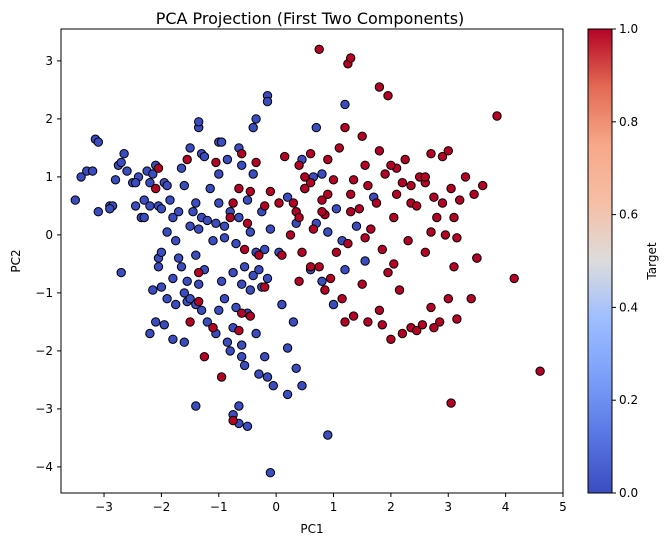  What do you see at coordinates (506, 507) in the screenshot?
I see `x-tick-label: 4` at bounding box center [506, 507].